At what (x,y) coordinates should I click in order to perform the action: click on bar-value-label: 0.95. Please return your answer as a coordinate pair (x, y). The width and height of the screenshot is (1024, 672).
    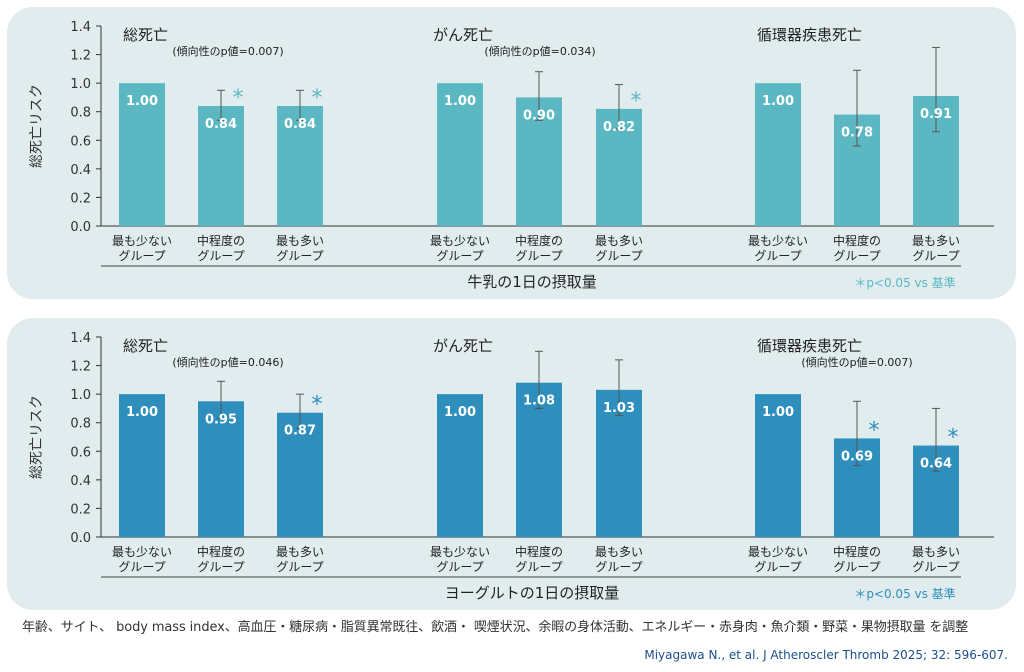
    Looking at the image, I should click on (221, 419).